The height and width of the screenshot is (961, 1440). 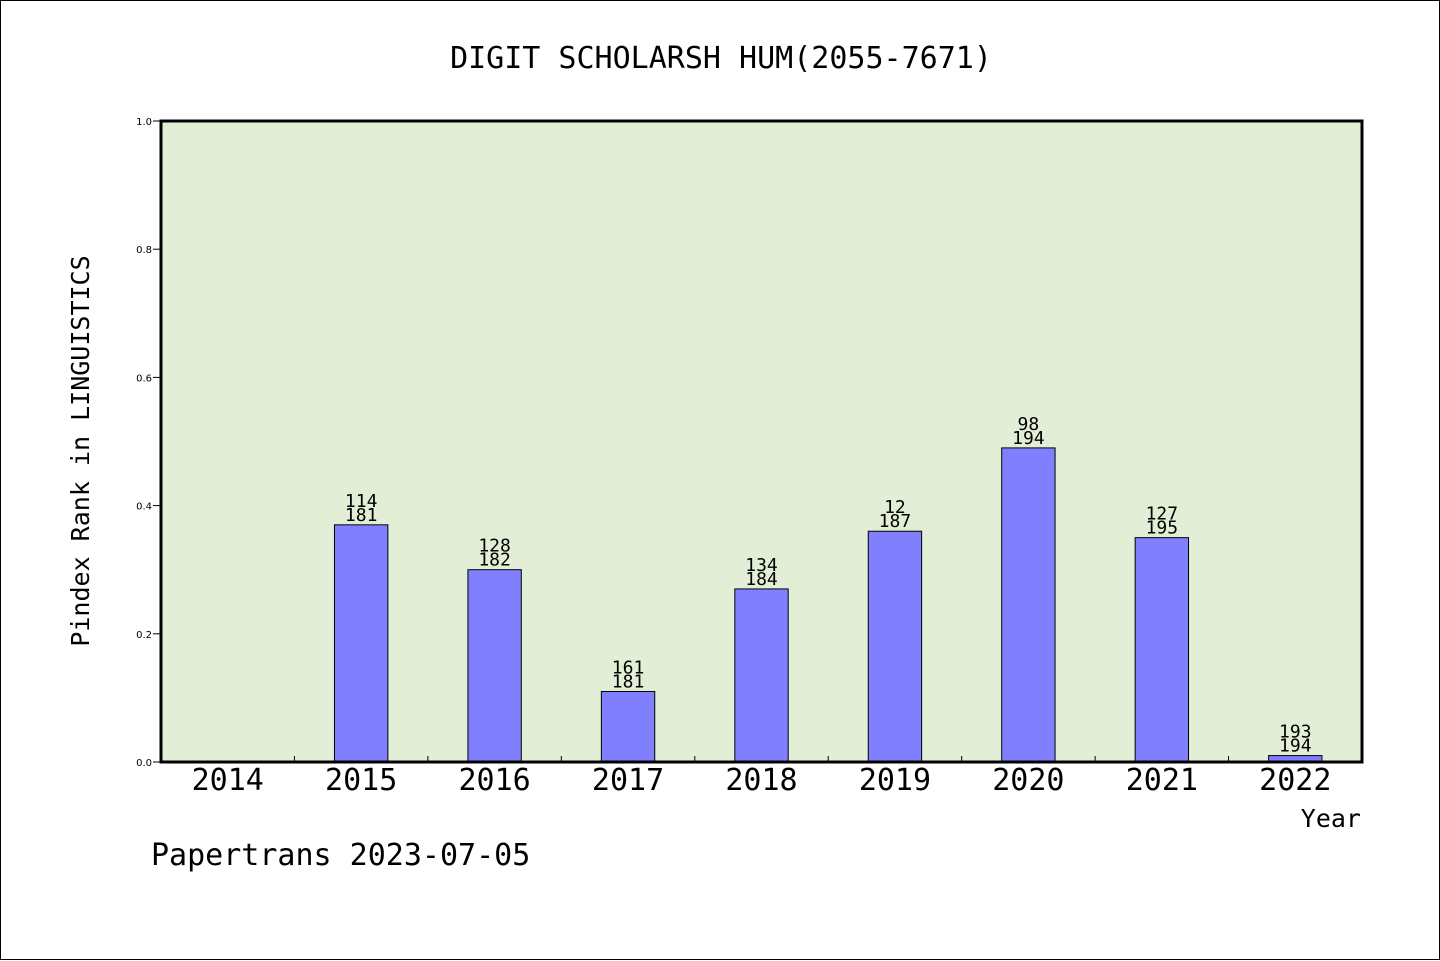 I want to click on x-tick-label: 2016, so click(x=494, y=780).